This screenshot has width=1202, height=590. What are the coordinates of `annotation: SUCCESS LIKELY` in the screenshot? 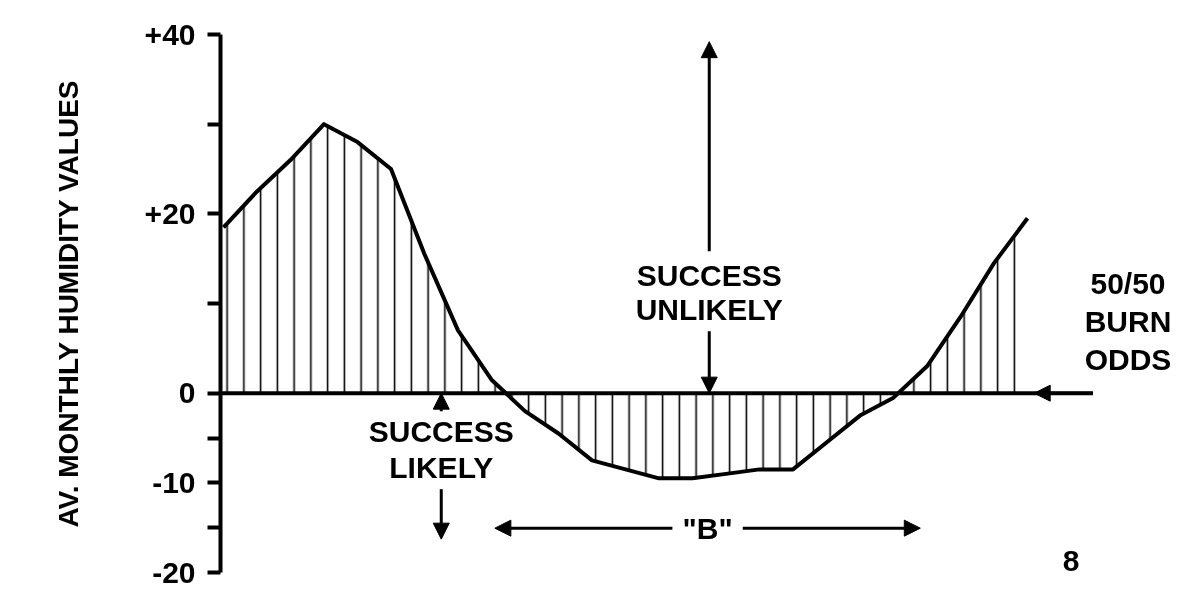 It's located at (441, 449).